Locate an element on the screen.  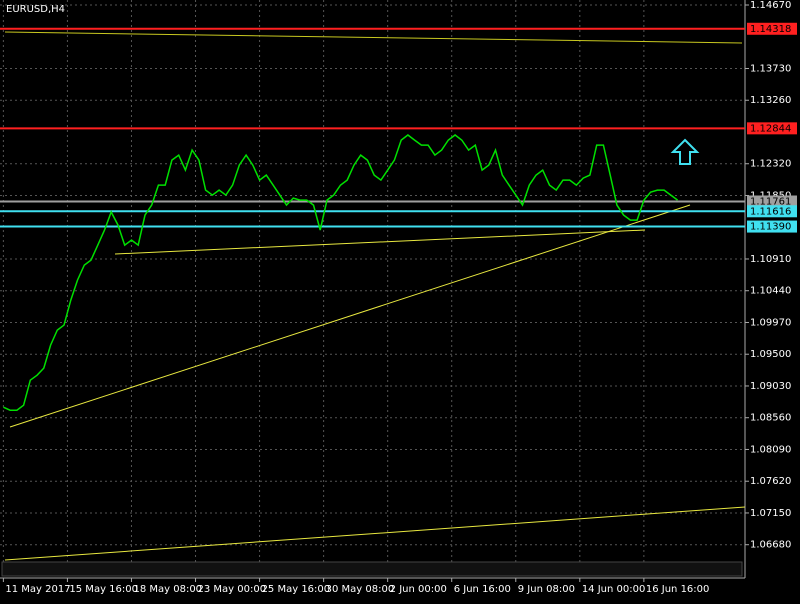
x-tick-label: 11 May 2017 is located at coordinates (37, 589).